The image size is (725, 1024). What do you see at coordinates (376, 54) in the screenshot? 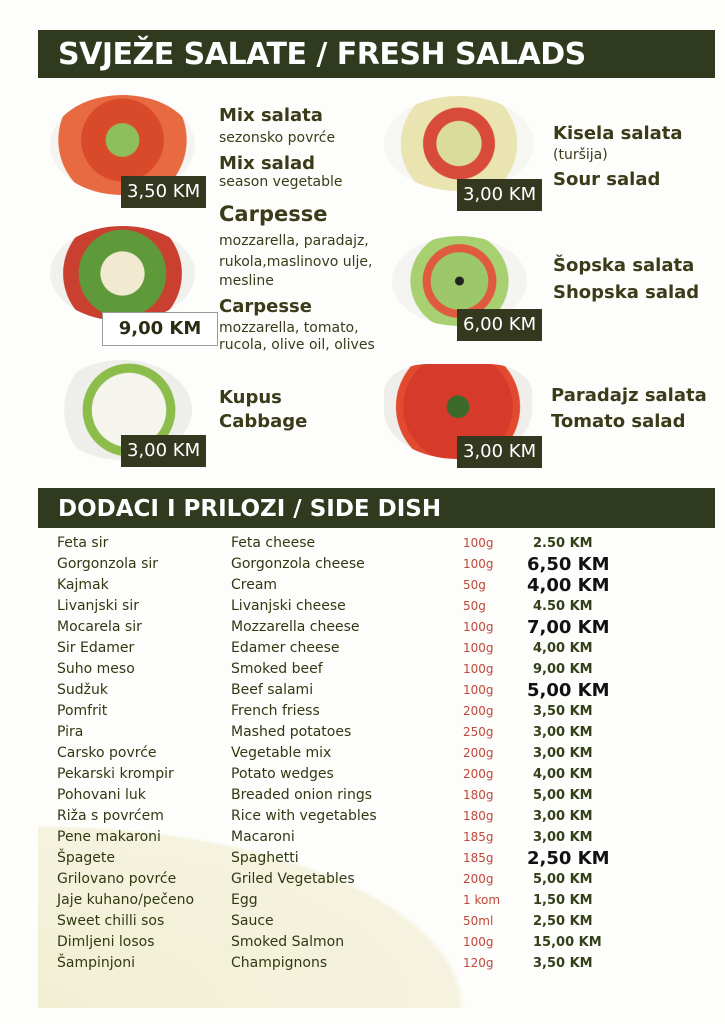
I see `fresh-salads-header: SVJEŽE SALATE / FRESH SALADS` at bounding box center [376, 54].